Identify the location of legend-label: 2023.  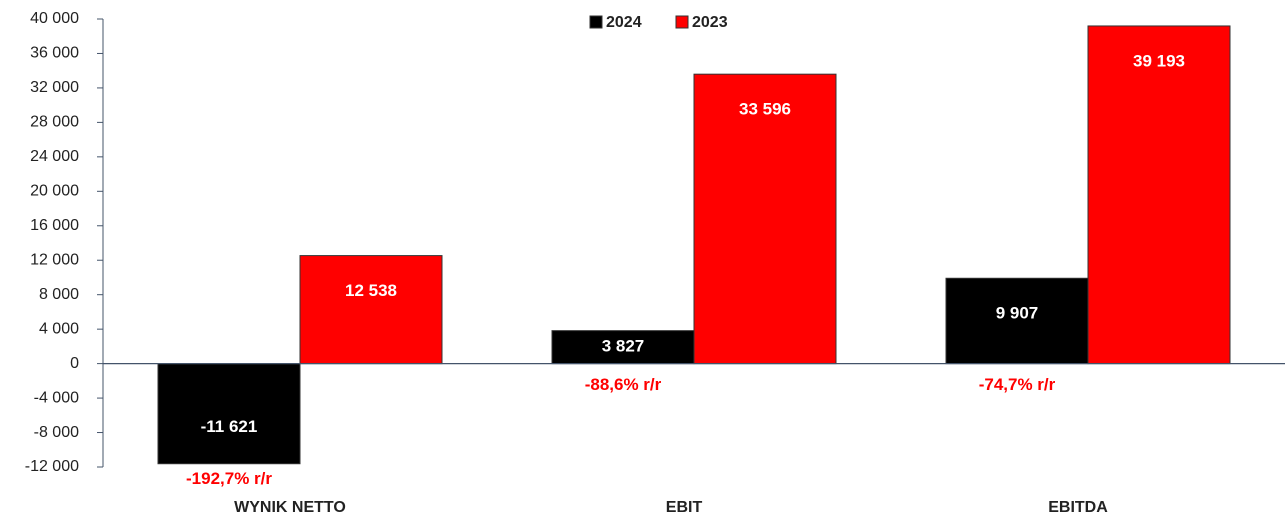
(710, 22).